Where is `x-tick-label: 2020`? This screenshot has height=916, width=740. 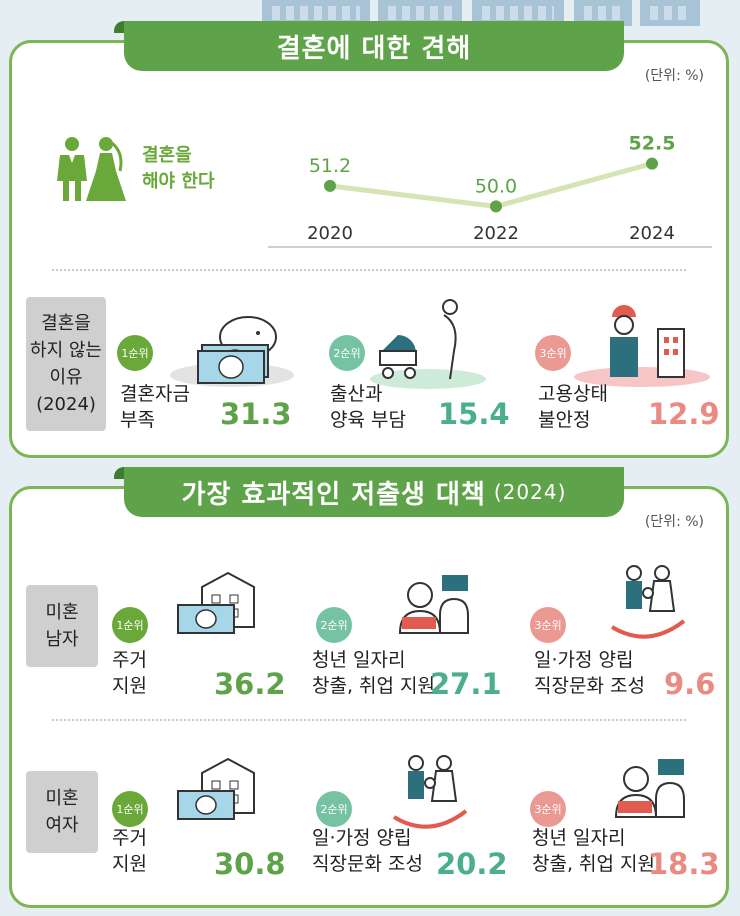 x-tick-label: 2020 is located at coordinates (330, 233).